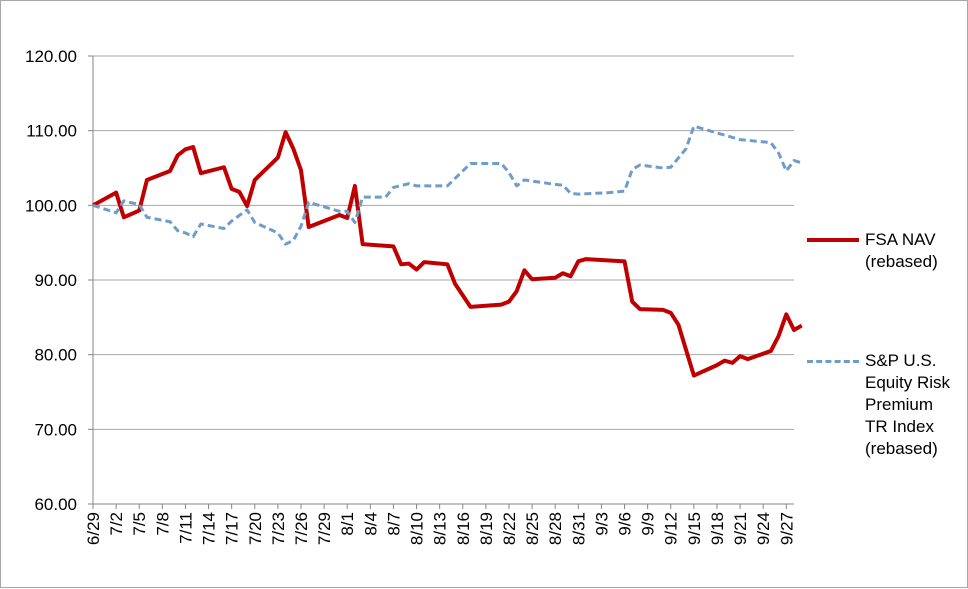 This screenshot has width=968, height=589. Describe the element at coordinates (694, 528) in the screenshot. I see `x-tick-label: 9/15` at that location.